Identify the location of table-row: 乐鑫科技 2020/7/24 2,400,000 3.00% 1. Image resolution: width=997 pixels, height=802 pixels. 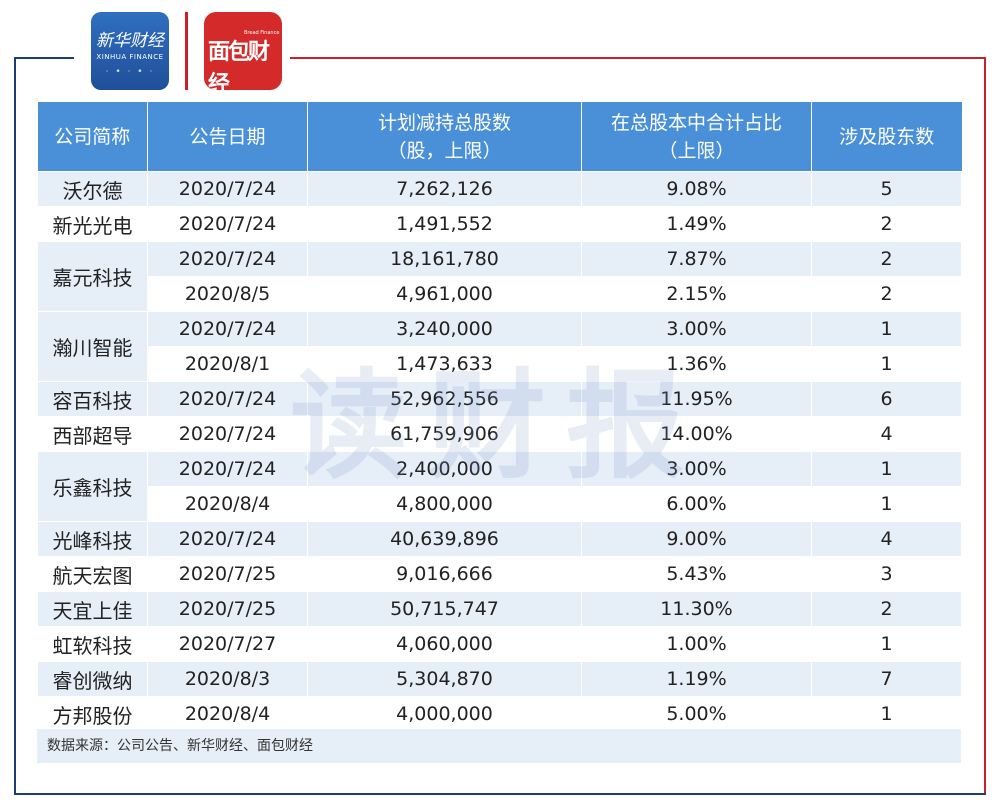
(499, 486).